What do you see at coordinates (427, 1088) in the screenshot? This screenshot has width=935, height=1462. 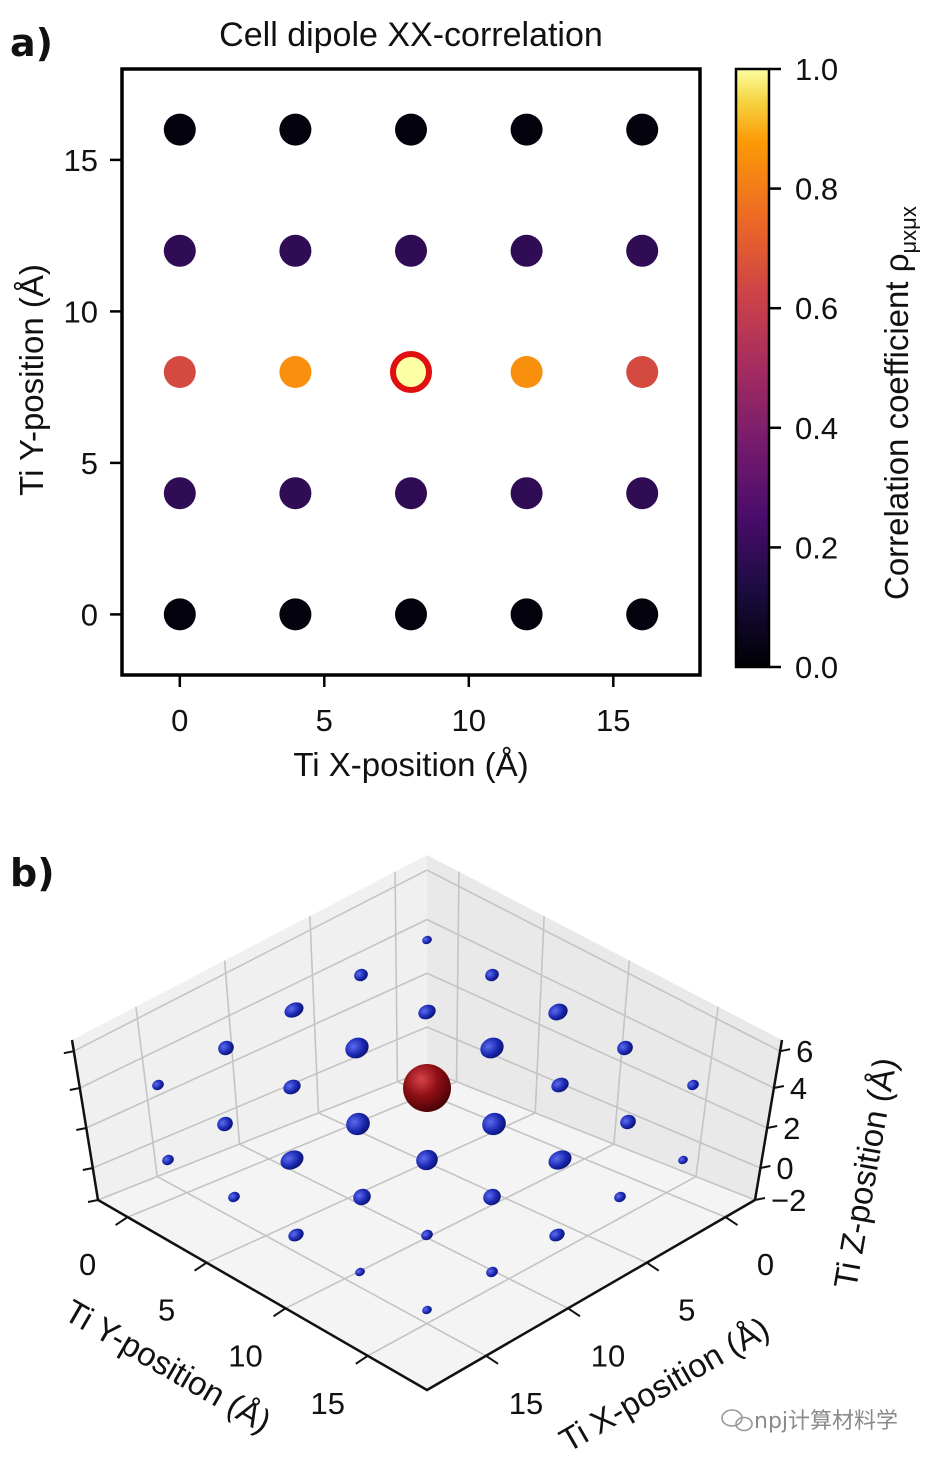 I see `center-ti-sphere` at bounding box center [427, 1088].